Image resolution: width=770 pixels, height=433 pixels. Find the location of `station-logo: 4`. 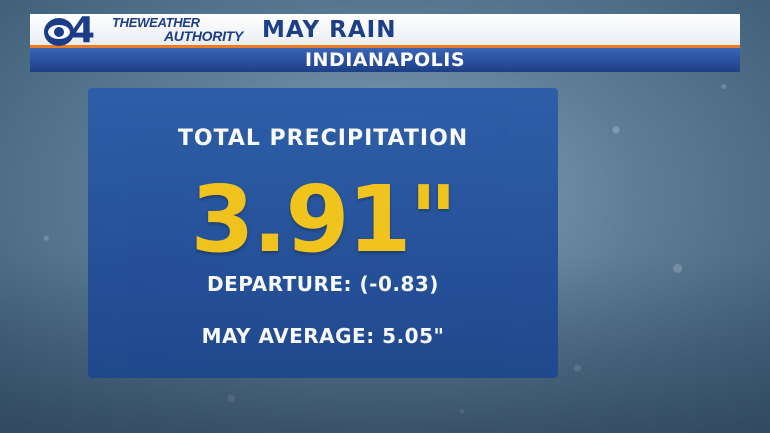

station-logo: 4 is located at coordinates (80, 31).